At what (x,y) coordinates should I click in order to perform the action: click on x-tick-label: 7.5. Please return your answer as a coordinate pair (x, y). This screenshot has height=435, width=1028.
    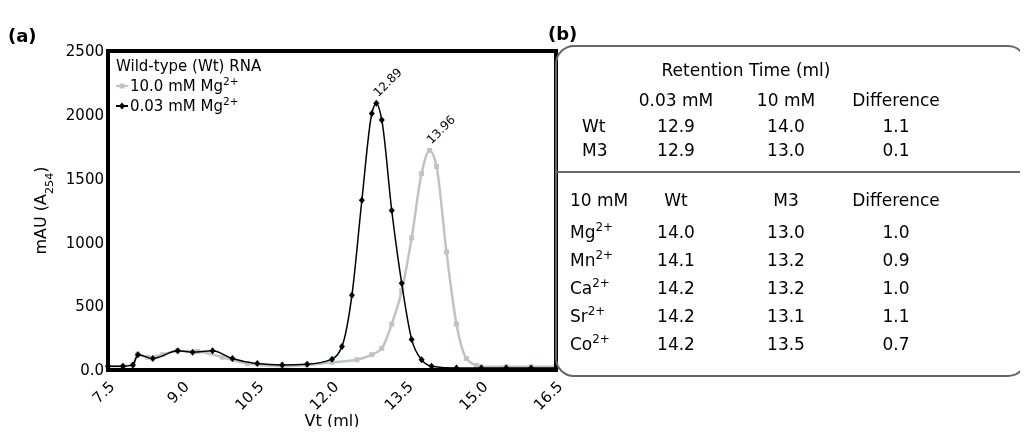
    Looking at the image, I should click on (103, 392).